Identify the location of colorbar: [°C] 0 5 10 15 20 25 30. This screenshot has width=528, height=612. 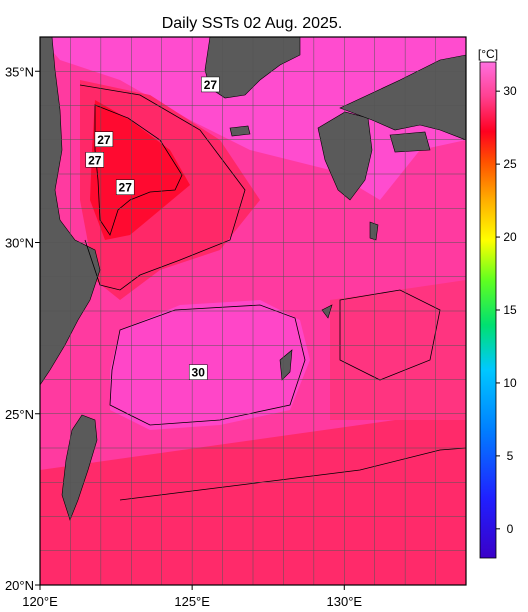
(497, 303).